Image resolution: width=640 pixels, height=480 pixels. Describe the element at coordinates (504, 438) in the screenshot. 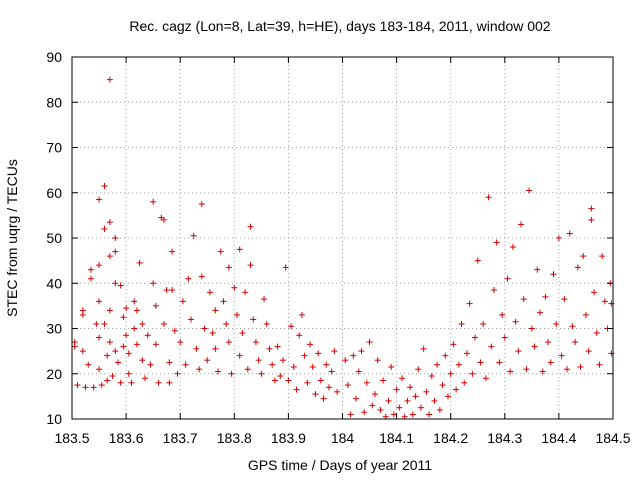

I see `x-tick-label: 184.3` at that location.